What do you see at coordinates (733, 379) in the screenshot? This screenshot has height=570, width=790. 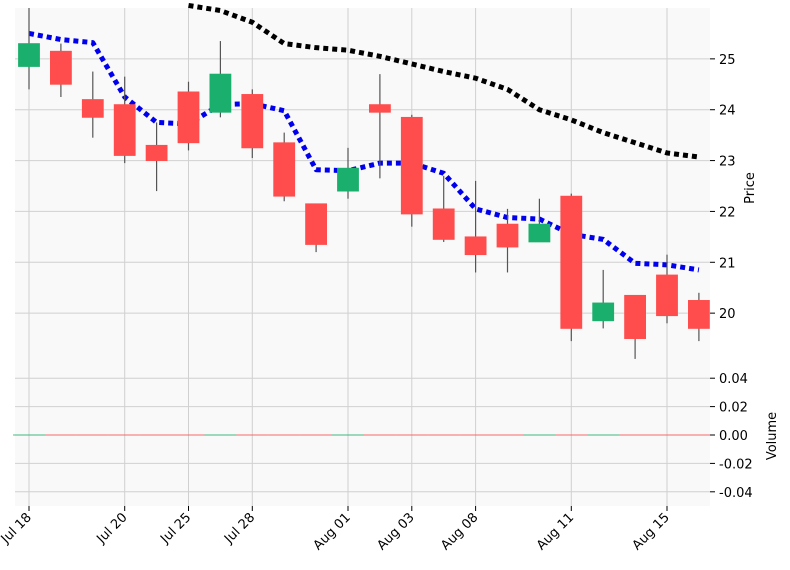 I see `volume-tick-label: 0.04` at bounding box center [733, 379].